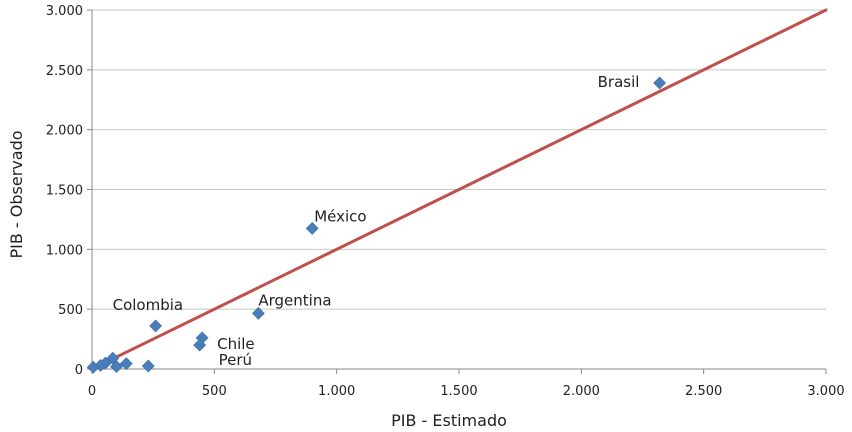 The width and height of the screenshot is (852, 432). I want to click on y-axis-title: PIB - Observado, so click(16, 194).